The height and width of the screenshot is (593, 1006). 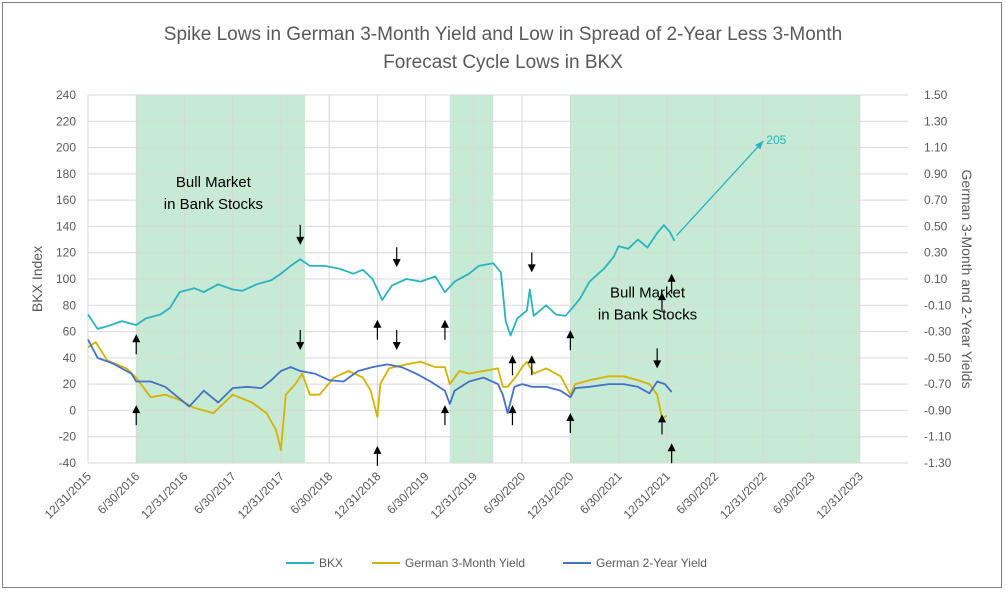 What do you see at coordinates (938, 437) in the screenshot?
I see `right-tick-label: -1.10` at bounding box center [938, 437].